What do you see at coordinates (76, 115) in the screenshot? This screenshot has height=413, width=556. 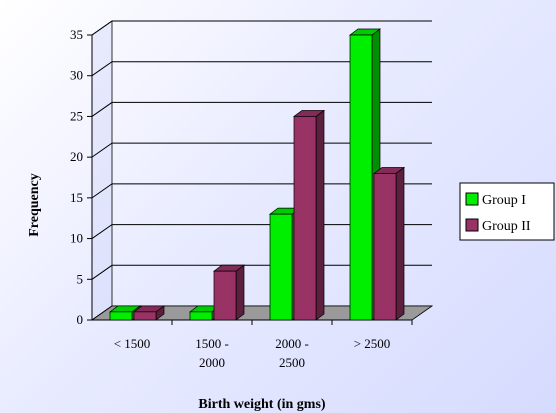 I see `y-tick-label-5: 25` at bounding box center [76, 115].